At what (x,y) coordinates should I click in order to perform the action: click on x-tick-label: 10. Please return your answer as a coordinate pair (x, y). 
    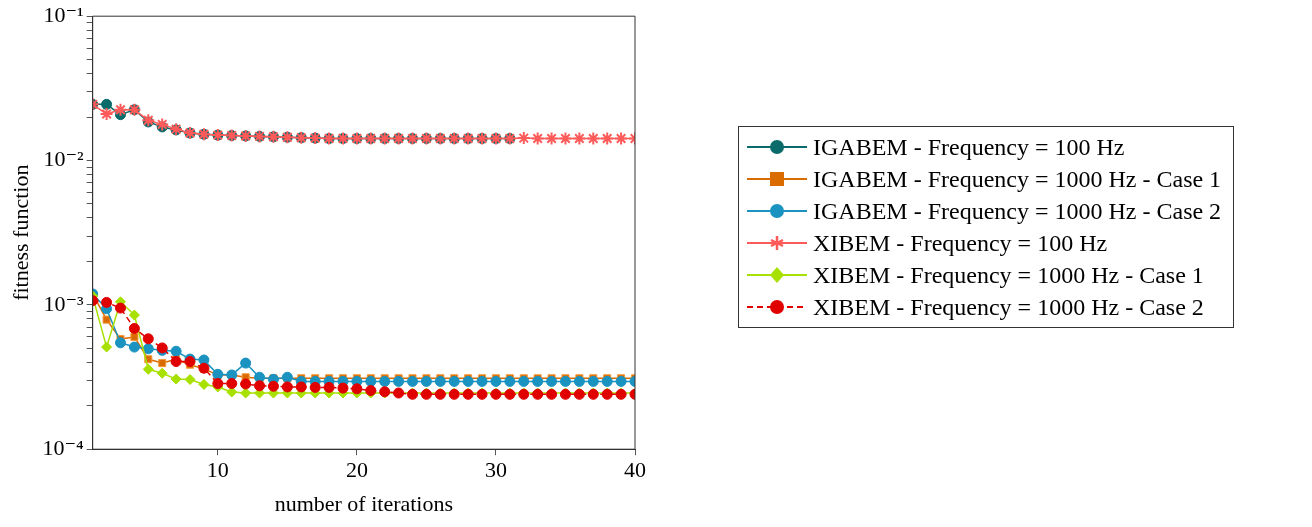
    Looking at the image, I should click on (217, 470).